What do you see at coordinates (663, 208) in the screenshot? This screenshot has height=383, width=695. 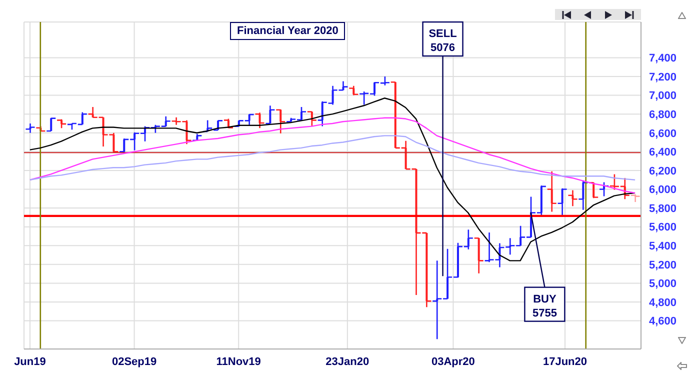 I see `y-tick-label: 5,800` at bounding box center [663, 208].